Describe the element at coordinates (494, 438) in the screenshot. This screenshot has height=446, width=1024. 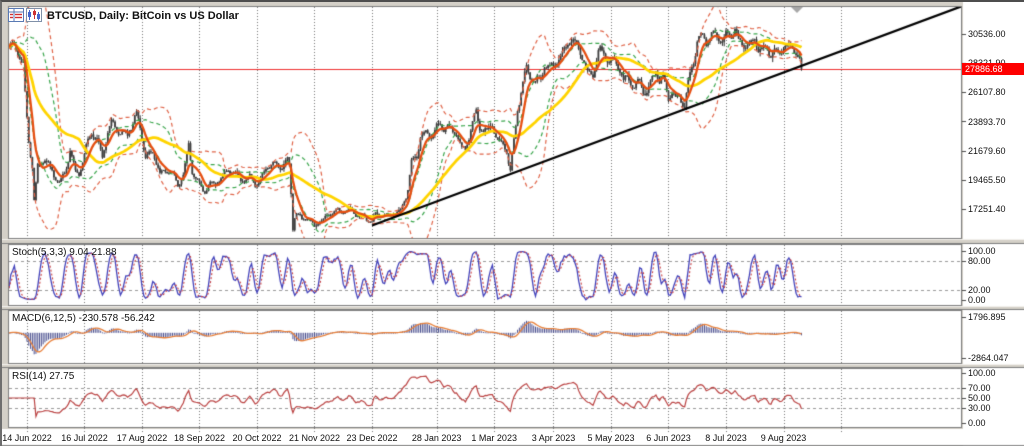
I see `date-tick-label: 1 Mar 2023` at that location.